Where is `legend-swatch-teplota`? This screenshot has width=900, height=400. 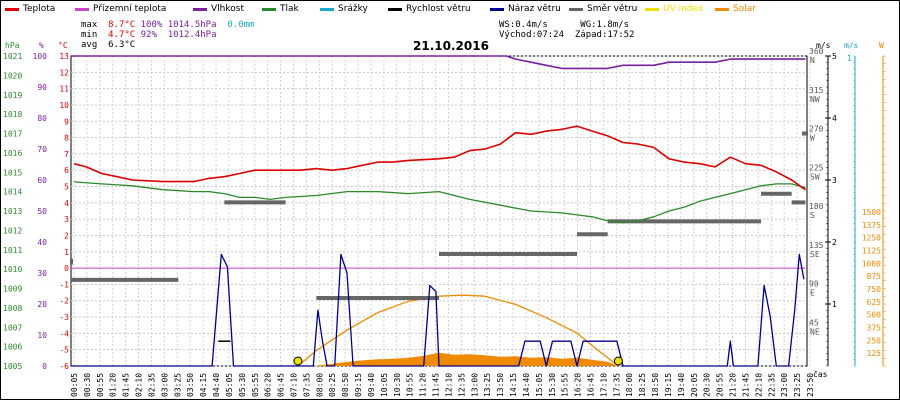 legend-swatch-teplota is located at coordinates (12, 9).